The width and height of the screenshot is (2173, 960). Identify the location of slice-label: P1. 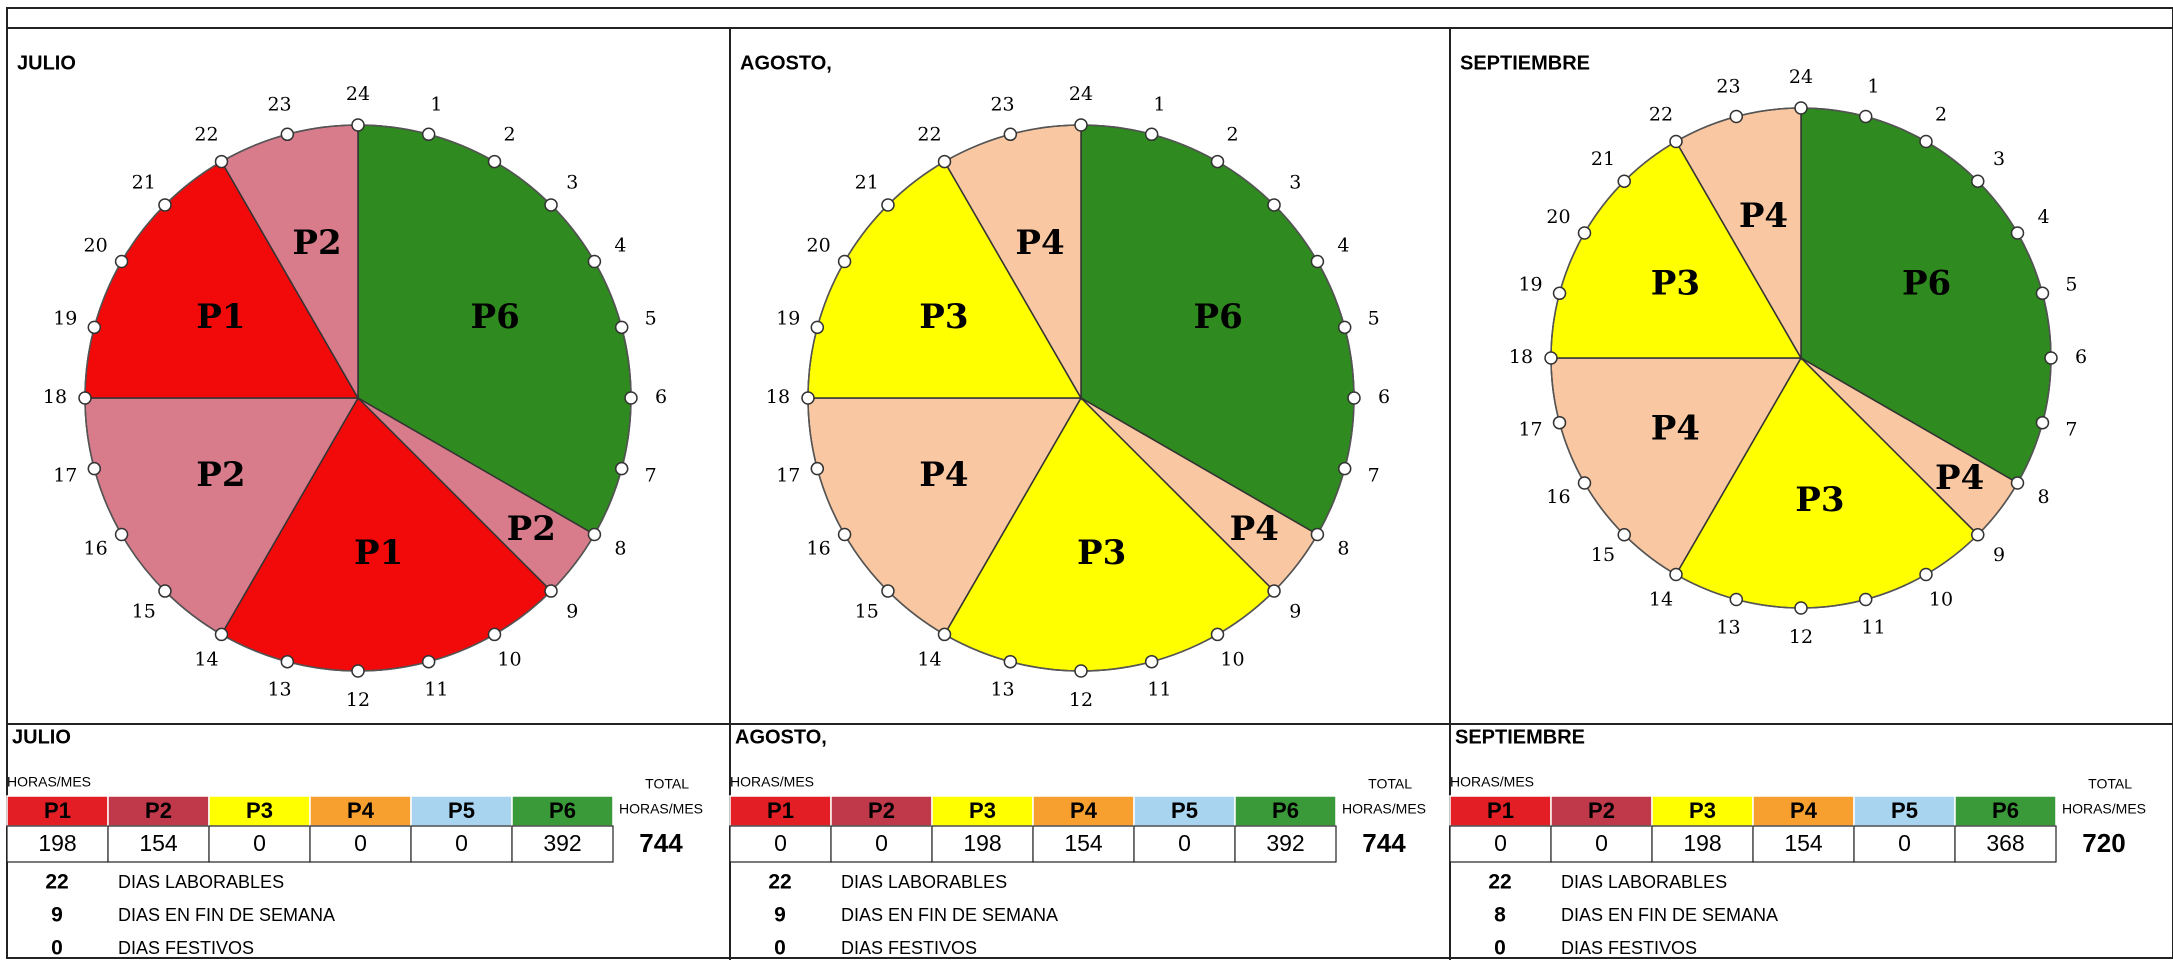
(378, 553).